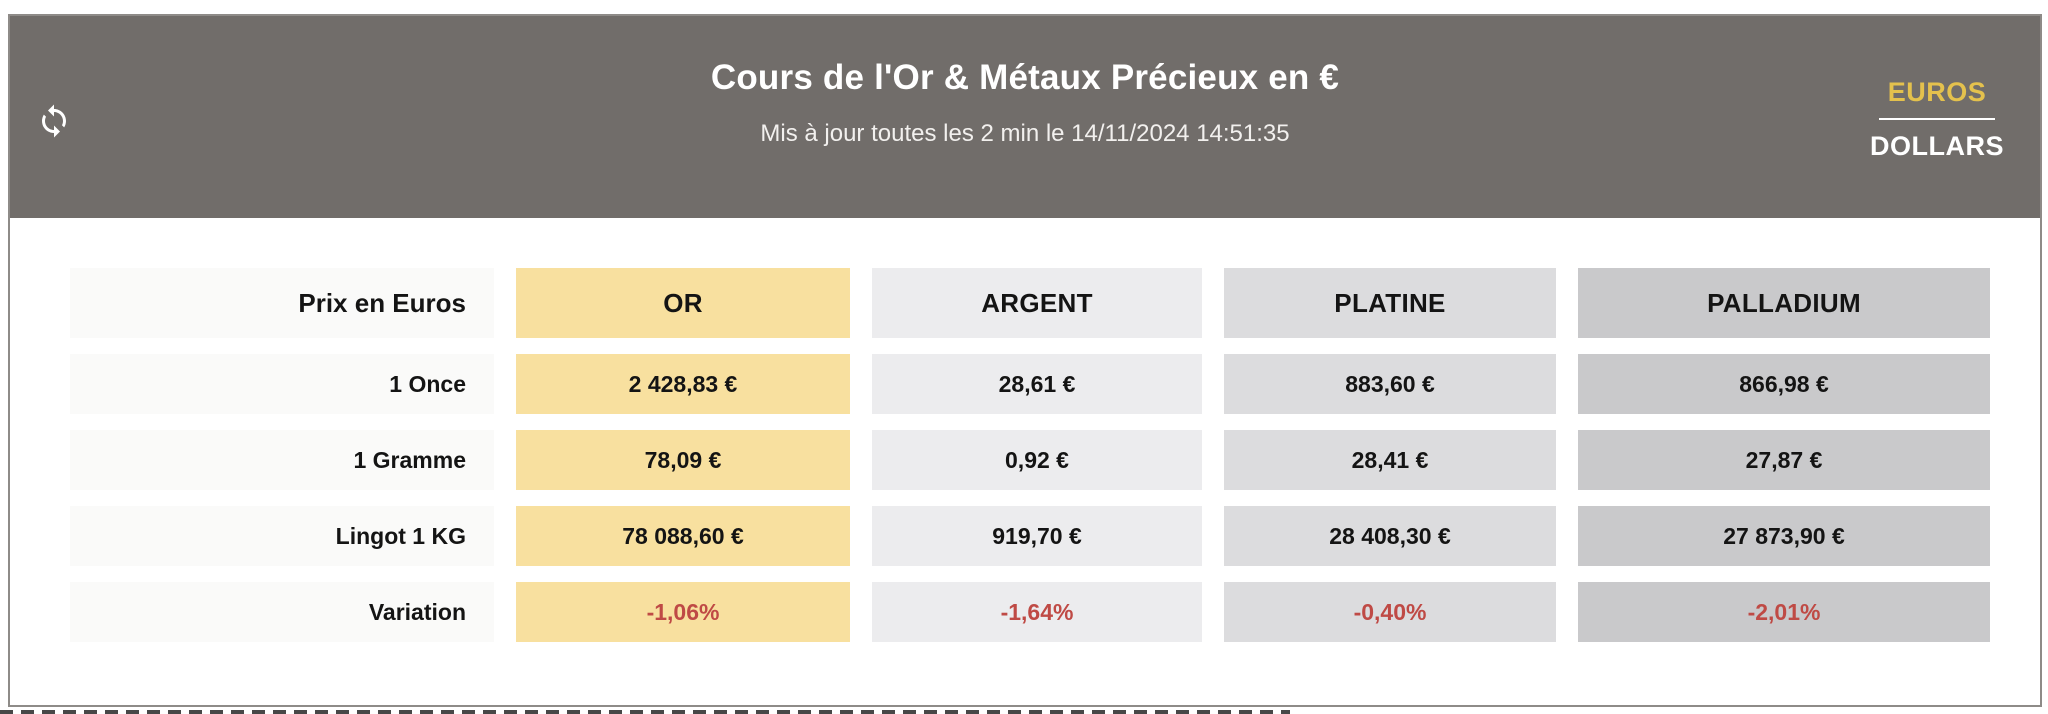  I want to click on row-label-1: 1 Gramme, so click(282, 460).